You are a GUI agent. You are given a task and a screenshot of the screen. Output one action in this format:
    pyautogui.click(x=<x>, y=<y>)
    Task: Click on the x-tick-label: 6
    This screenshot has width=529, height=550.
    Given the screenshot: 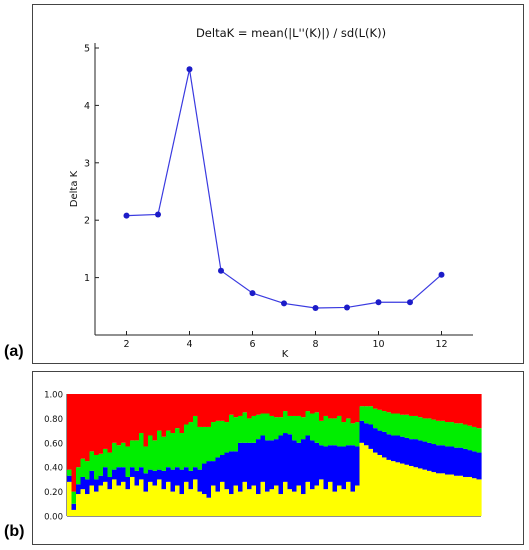 What is the action you would take?
    pyautogui.click(x=252, y=344)
    